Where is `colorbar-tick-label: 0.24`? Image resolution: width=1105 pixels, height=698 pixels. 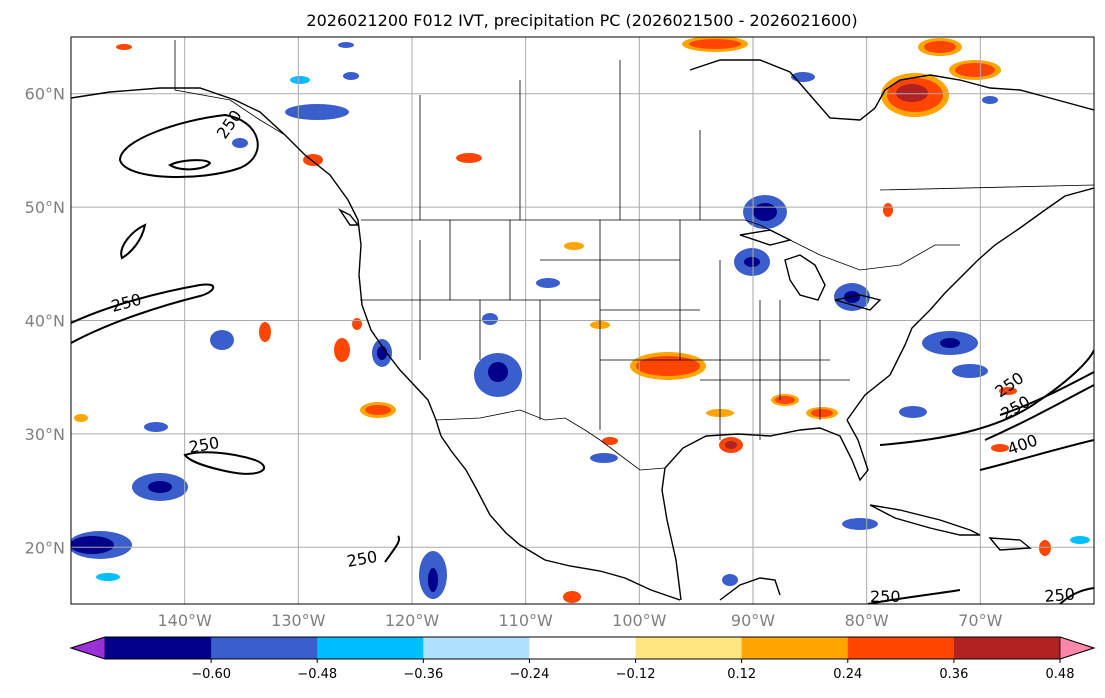
colorbar-tick-label: 0.24 is located at coordinates (847, 674).